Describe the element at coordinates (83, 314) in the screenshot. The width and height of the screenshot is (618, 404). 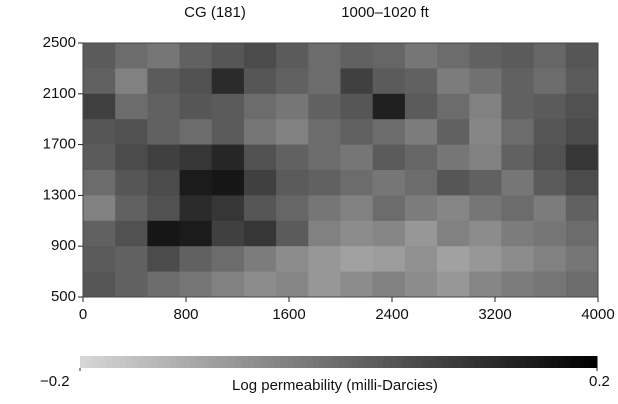
I see `x-tick-label: 0` at that location.